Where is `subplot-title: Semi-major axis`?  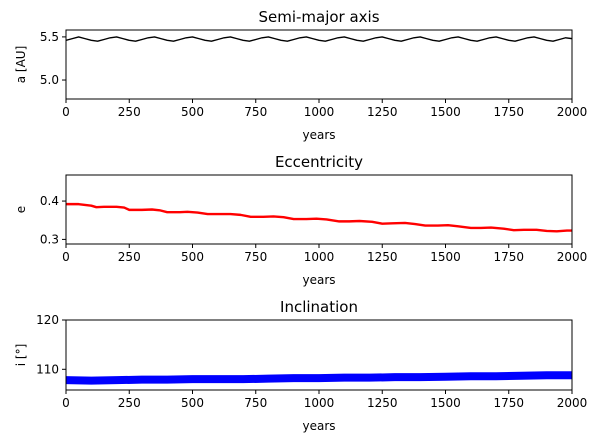 subplot-title: Semi-major axis is located at coordinates (318, 17).